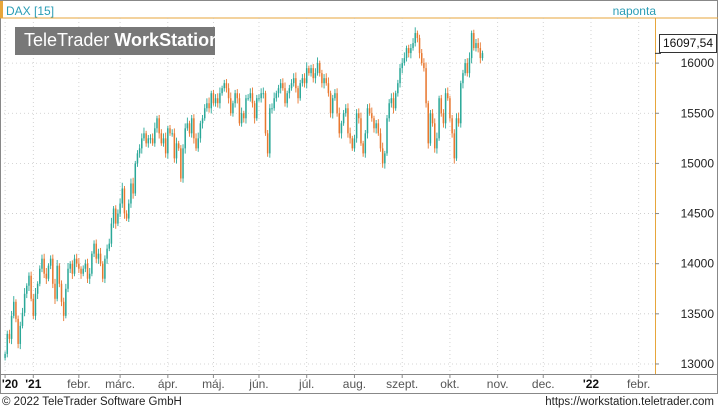  I want to click on x-tick-label: aug., so click(354, 384).